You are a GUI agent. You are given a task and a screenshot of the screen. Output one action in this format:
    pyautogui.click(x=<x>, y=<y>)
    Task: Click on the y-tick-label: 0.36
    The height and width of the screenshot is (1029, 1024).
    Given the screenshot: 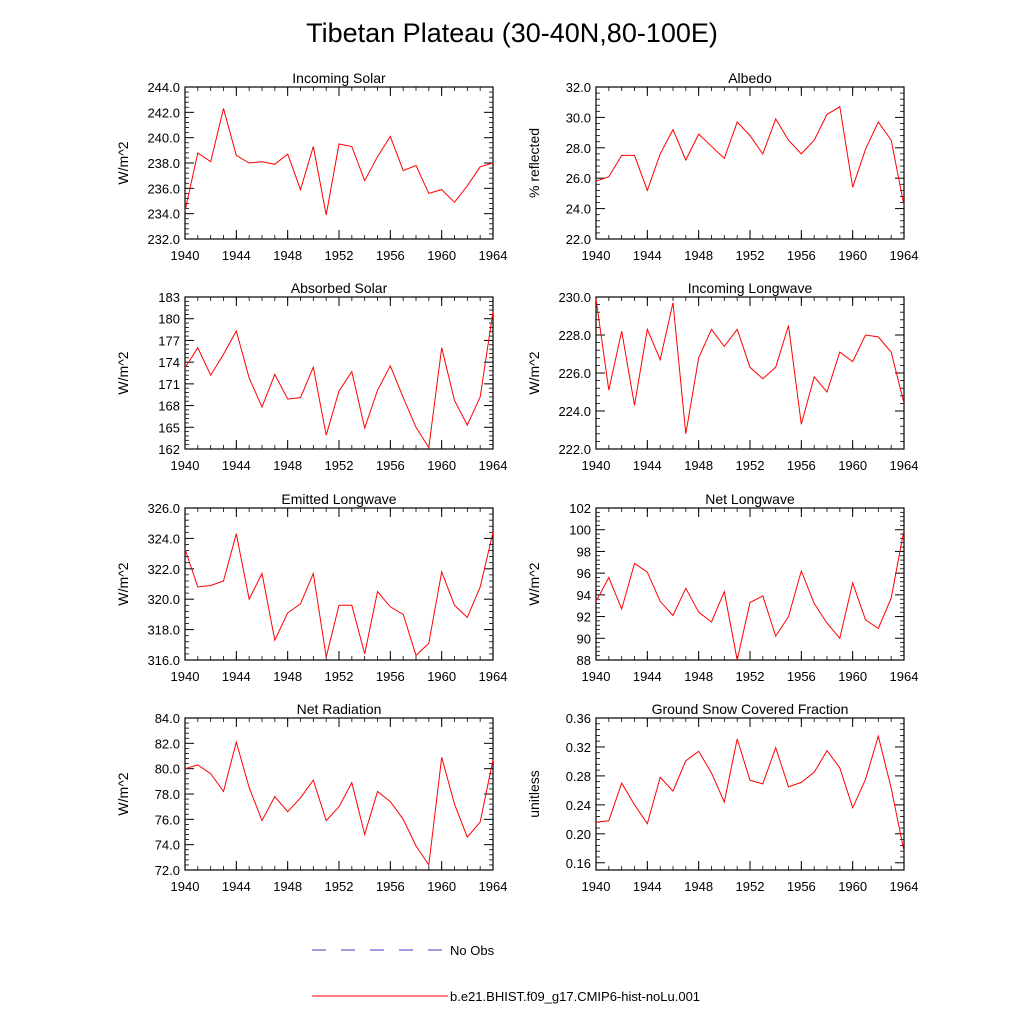 What is the action you would take?
    pyautogui.click(x=578, y=718)
    